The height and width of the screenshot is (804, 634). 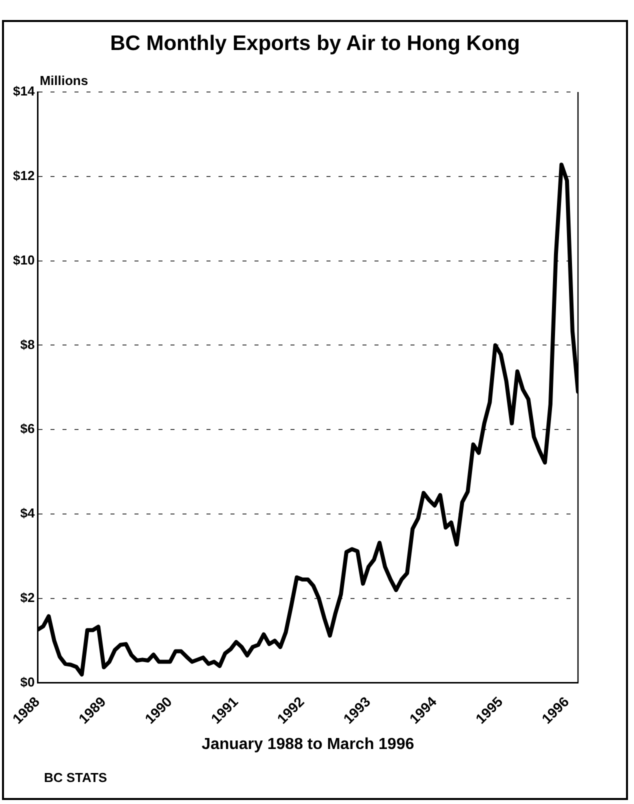 I want to click on text: BC STATS, so click(x=76, y=777).